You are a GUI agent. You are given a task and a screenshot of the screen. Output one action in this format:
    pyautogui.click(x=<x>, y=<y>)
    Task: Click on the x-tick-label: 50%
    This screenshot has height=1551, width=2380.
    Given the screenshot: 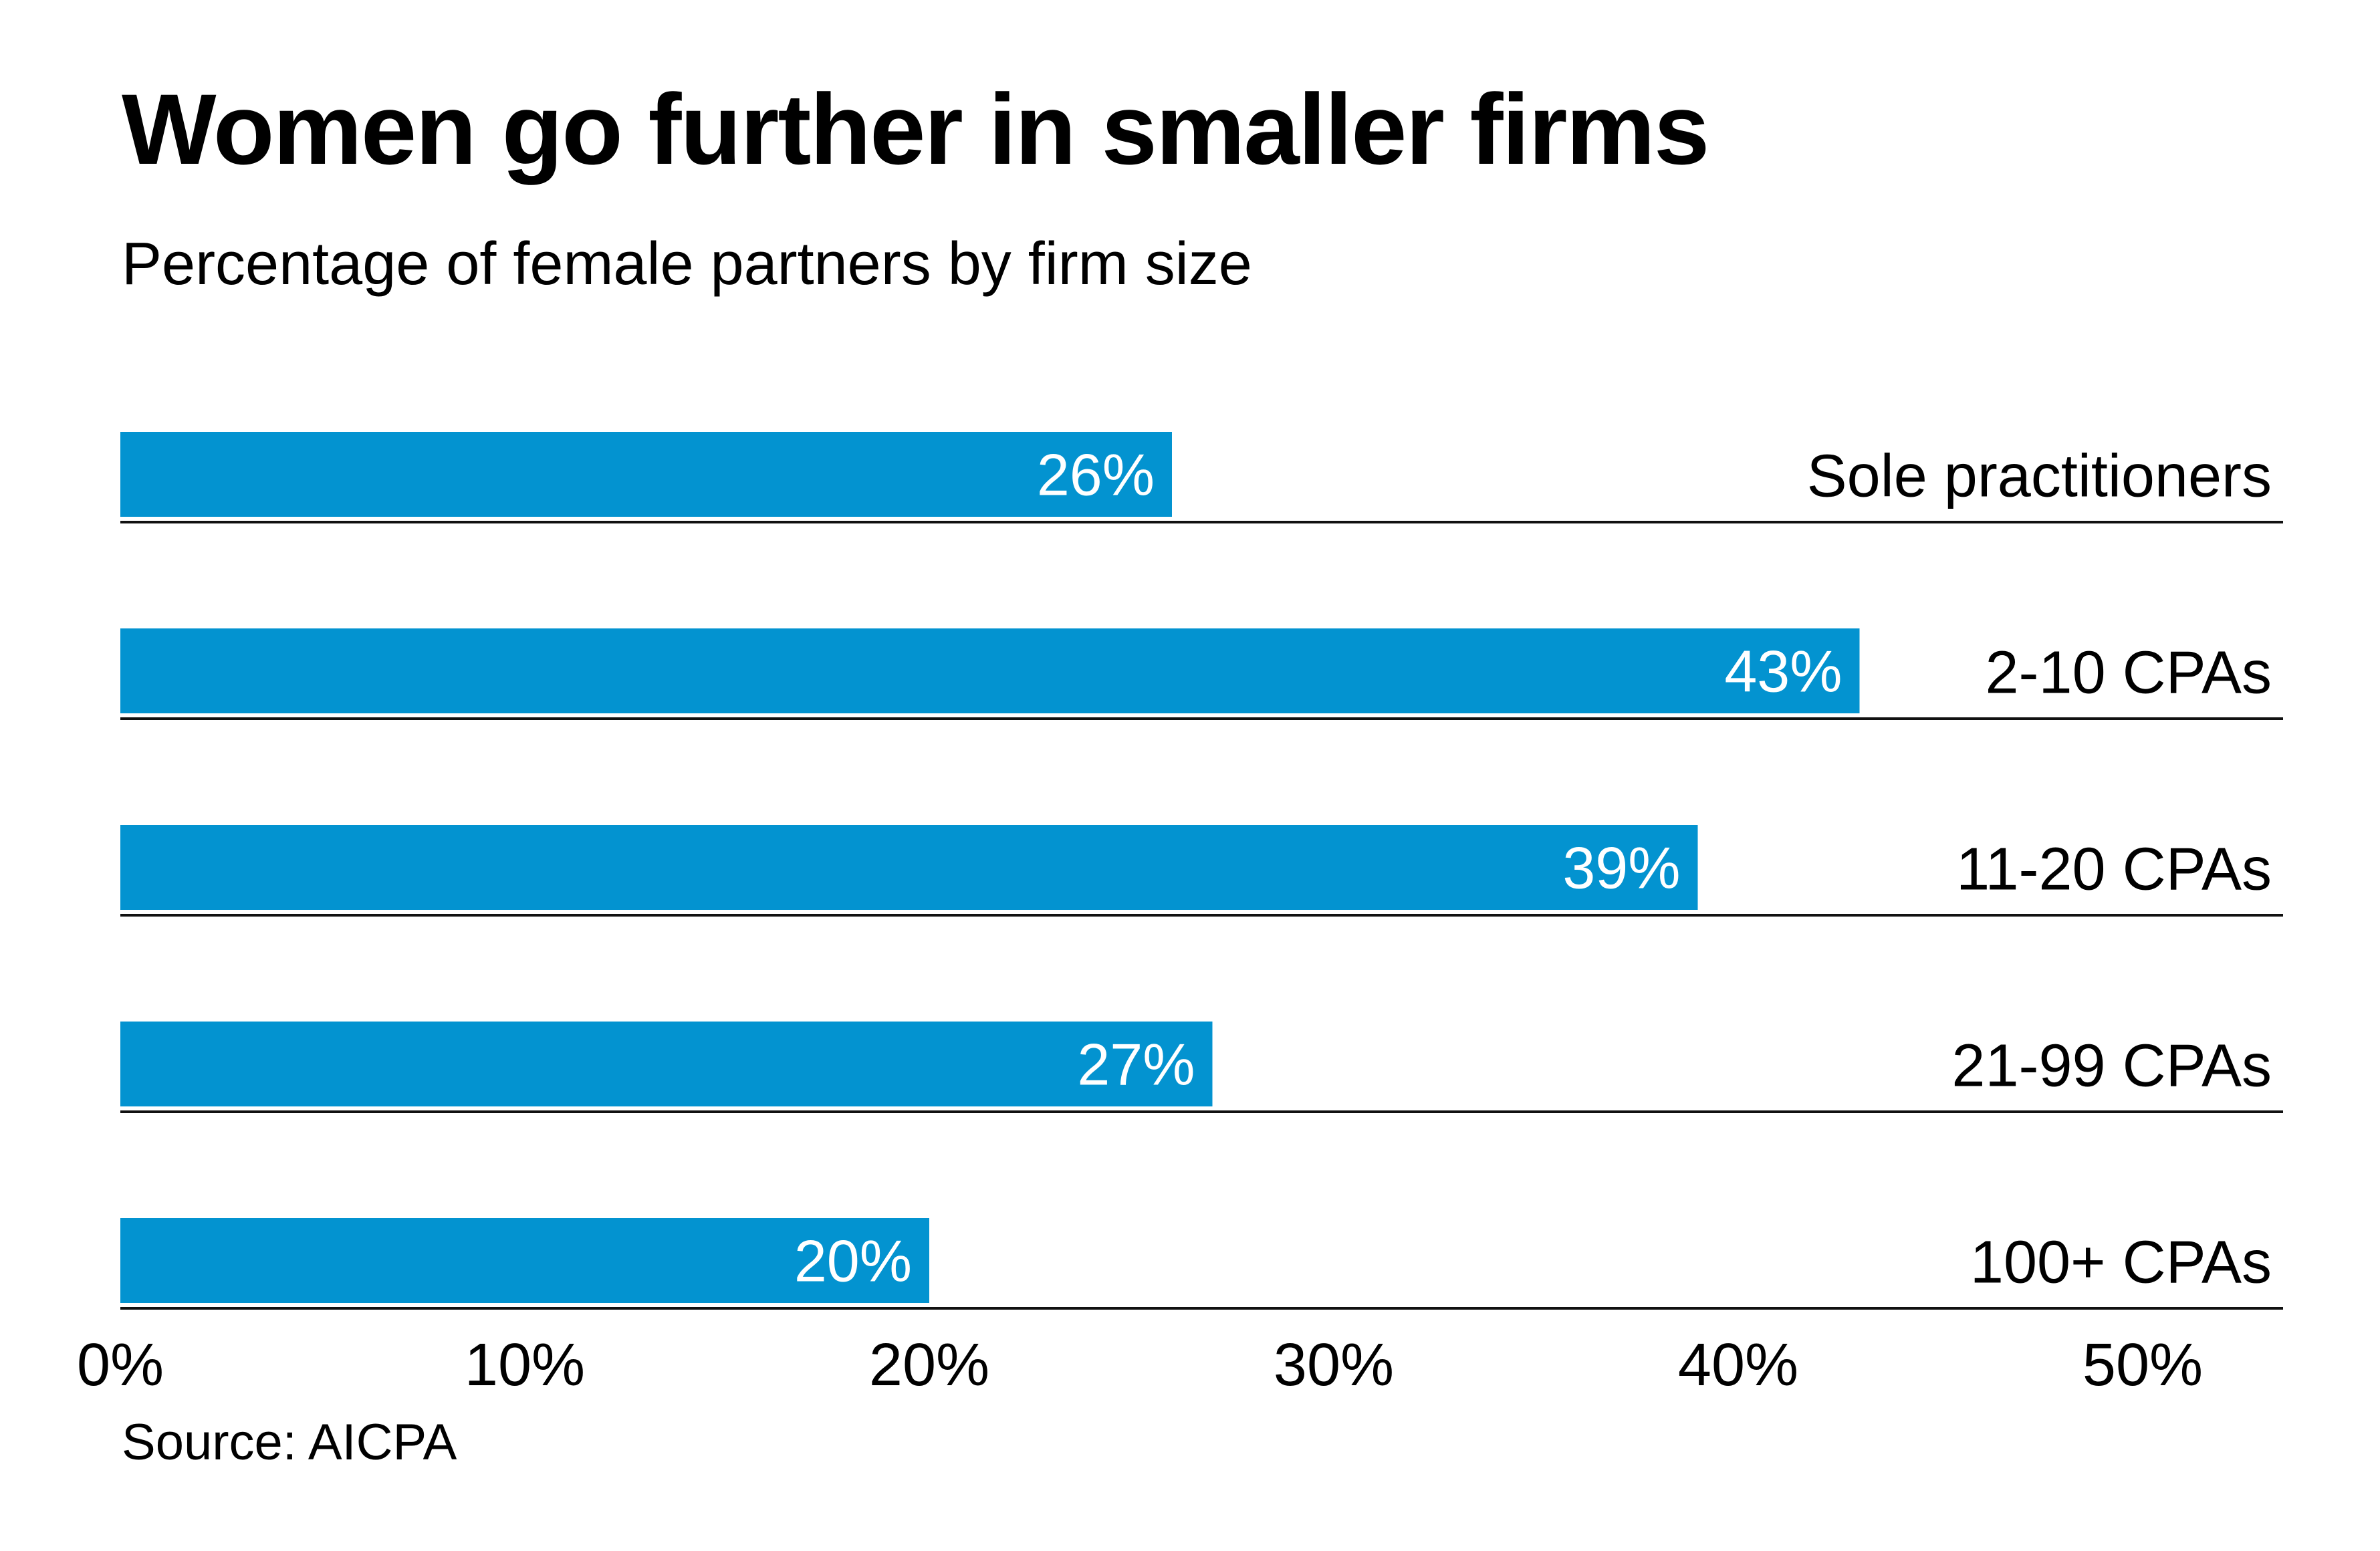 What is the action you would take?
    pyautogui.click(x=2142, y=1365)
    